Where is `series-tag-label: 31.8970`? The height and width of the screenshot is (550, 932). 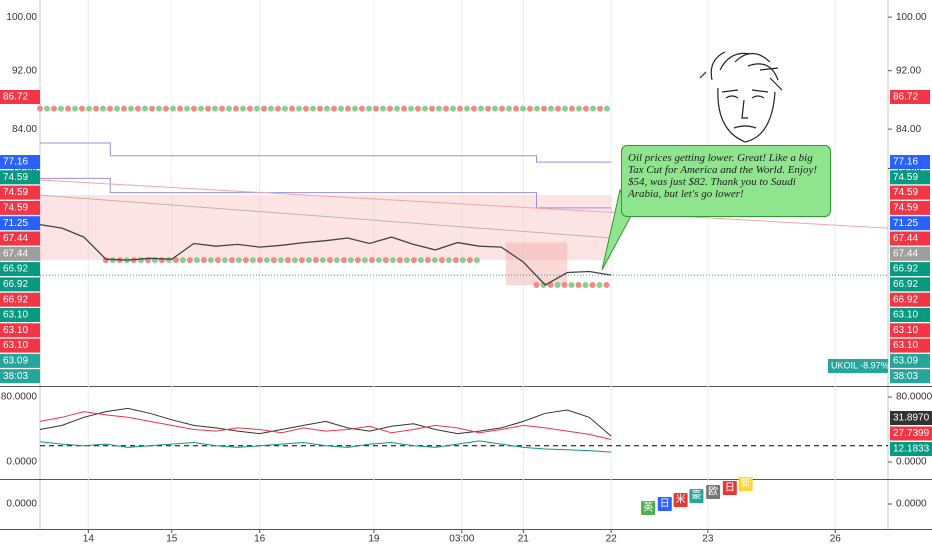
series-tag-label: 31.8970 is located at coordinates (911, 418).